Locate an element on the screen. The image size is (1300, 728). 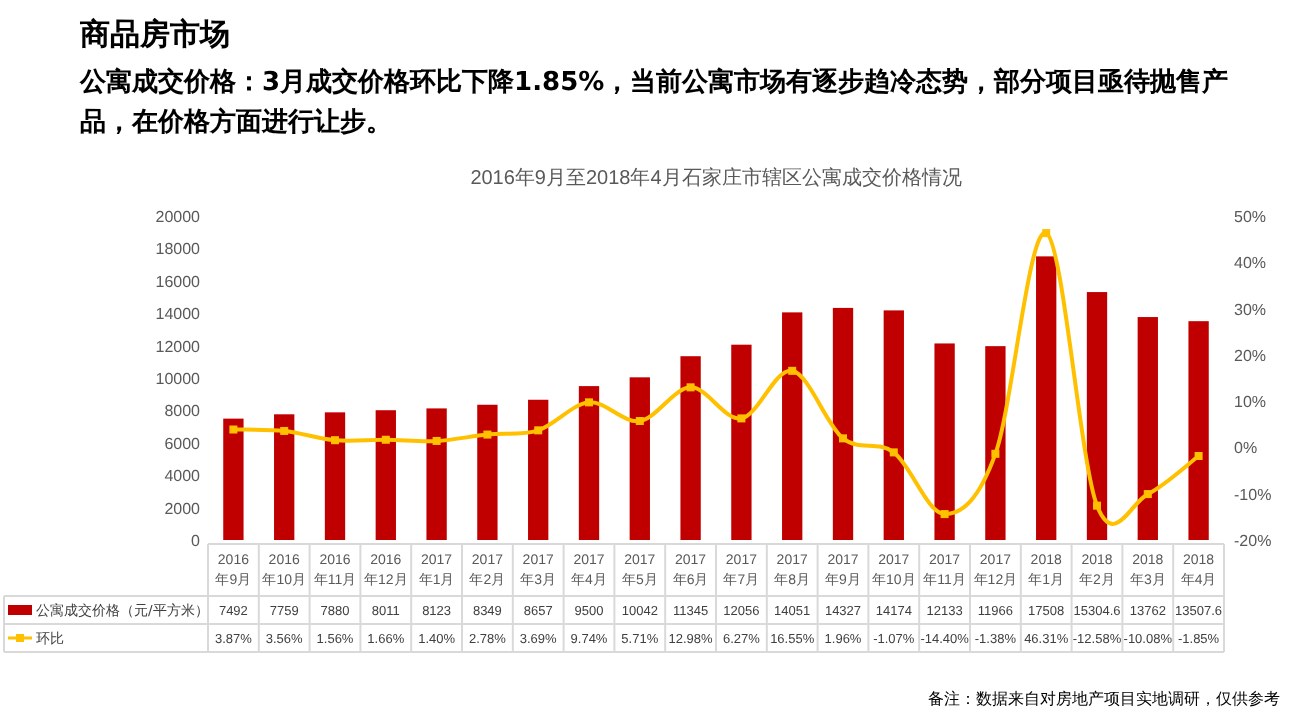
y2-tick-label: -20% is located at coordinates (1253, 541).